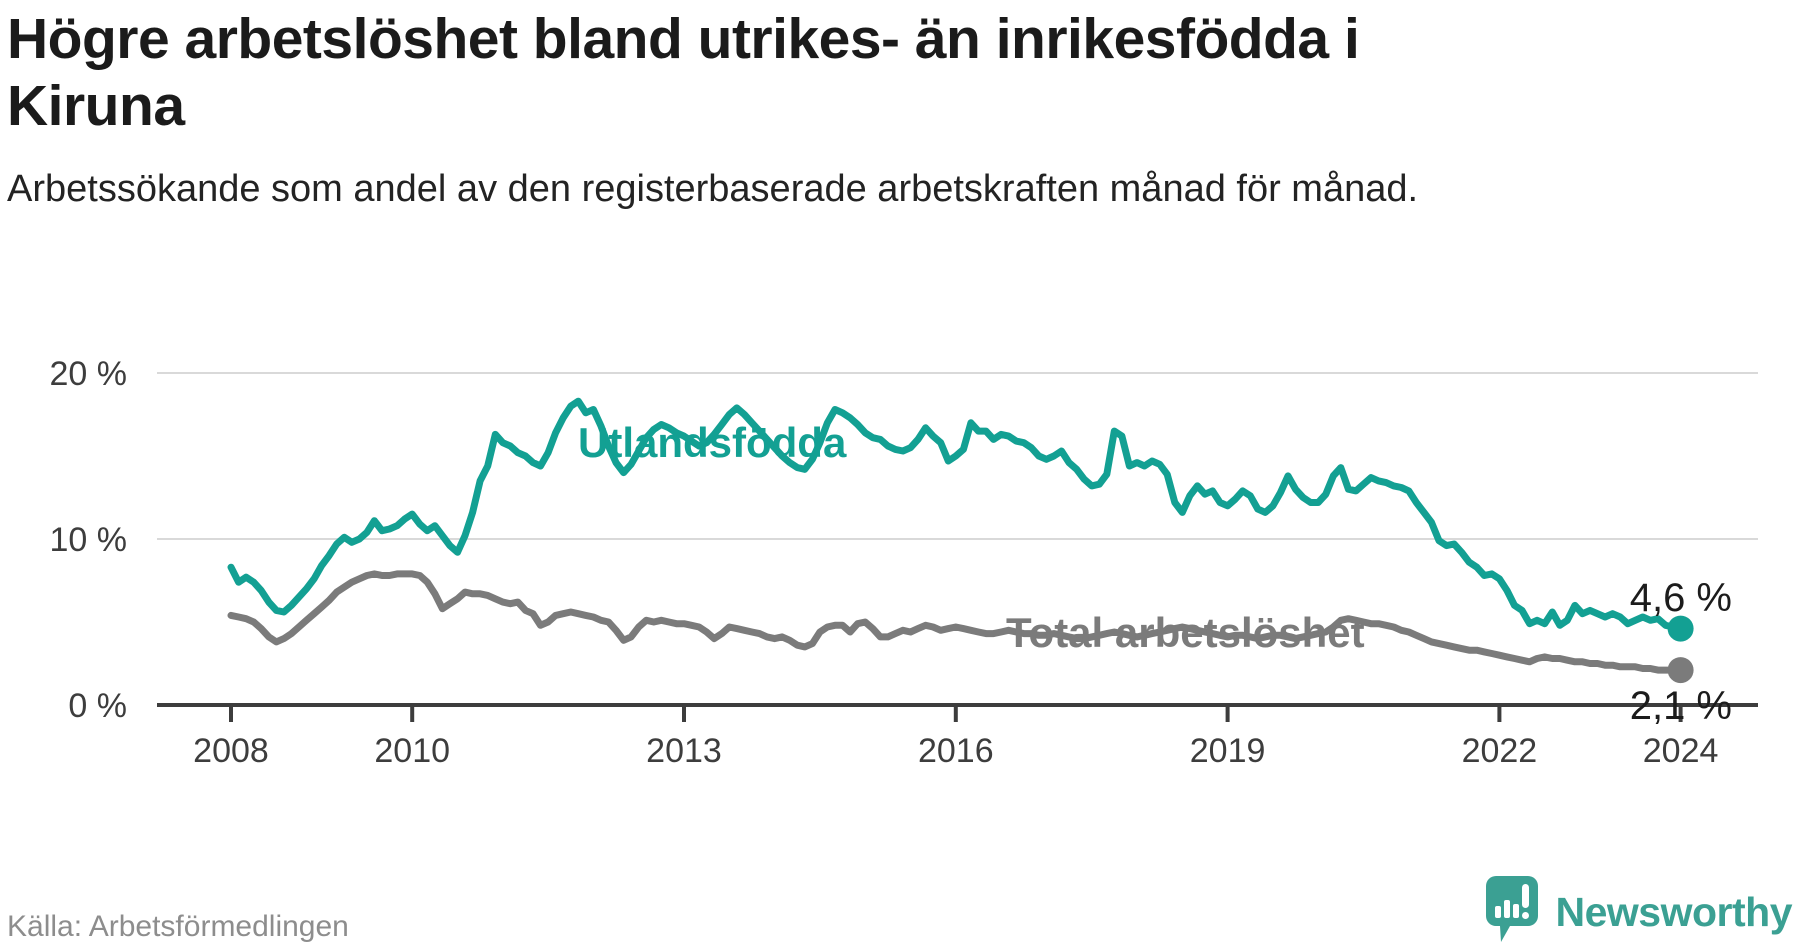 This screenshot has width=1800, height=948. I want to click on utlandsfodda-end-value-label: 4,6 %, so click(1681, 598).